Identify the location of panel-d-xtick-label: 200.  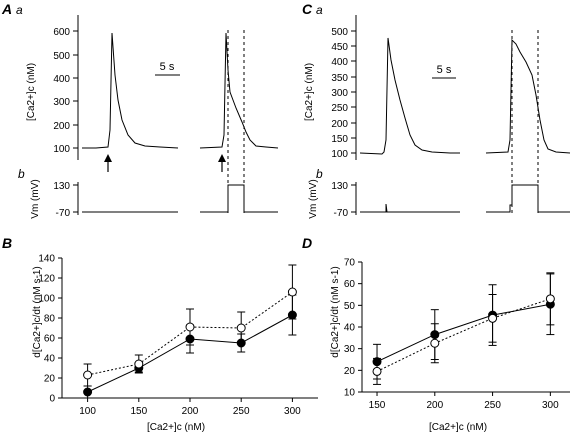
(434, 405).